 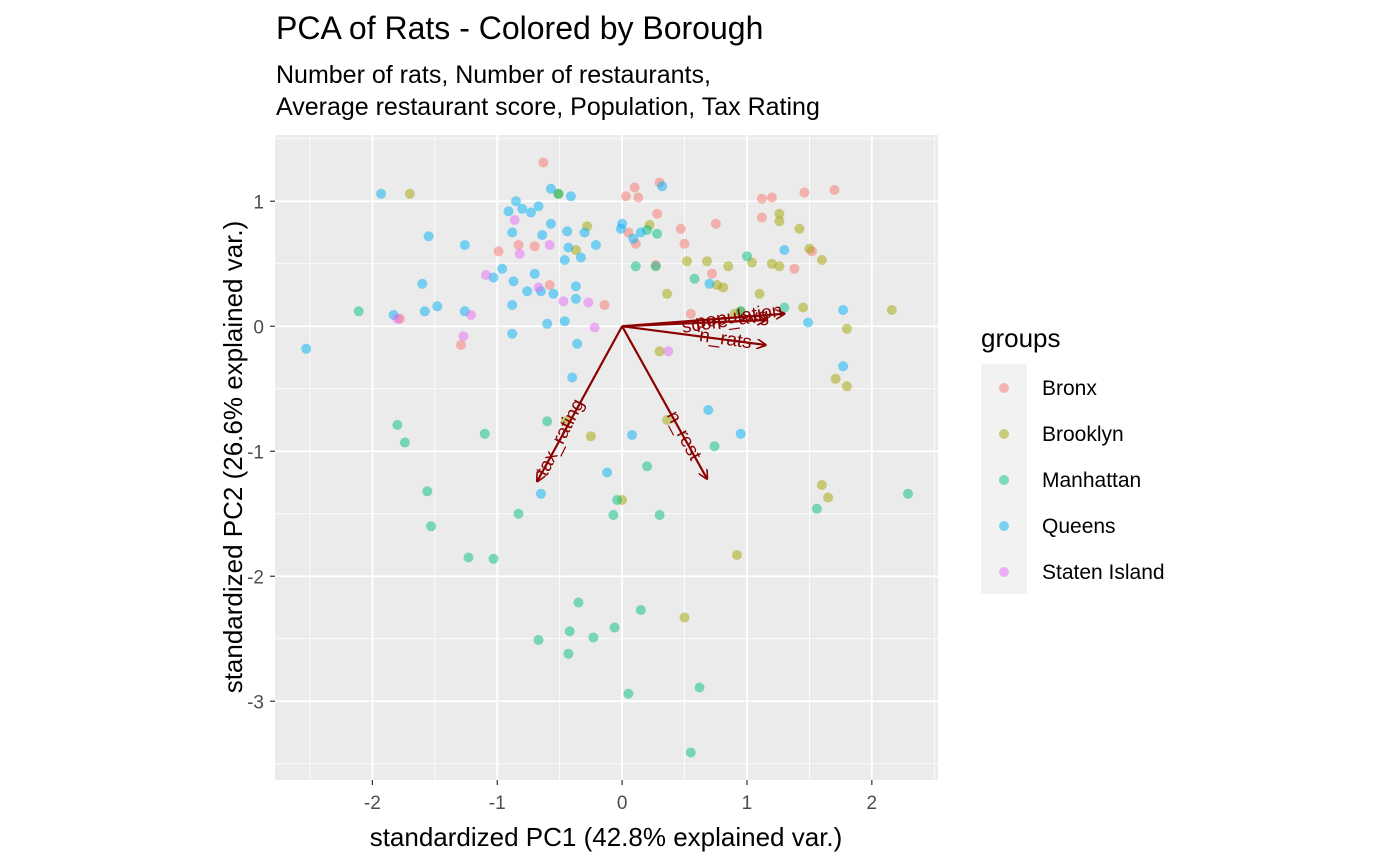 I want to click on x-tick-label: -1, so click(x=497, y=803).